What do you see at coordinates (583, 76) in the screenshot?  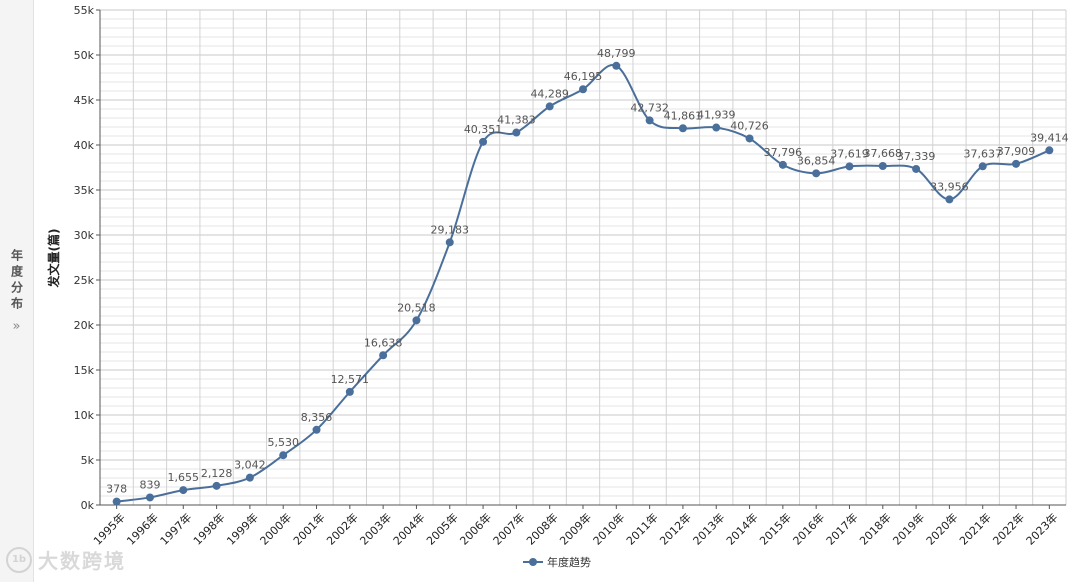 I see `data-label: 46,195` at bounding box center [583, 76].